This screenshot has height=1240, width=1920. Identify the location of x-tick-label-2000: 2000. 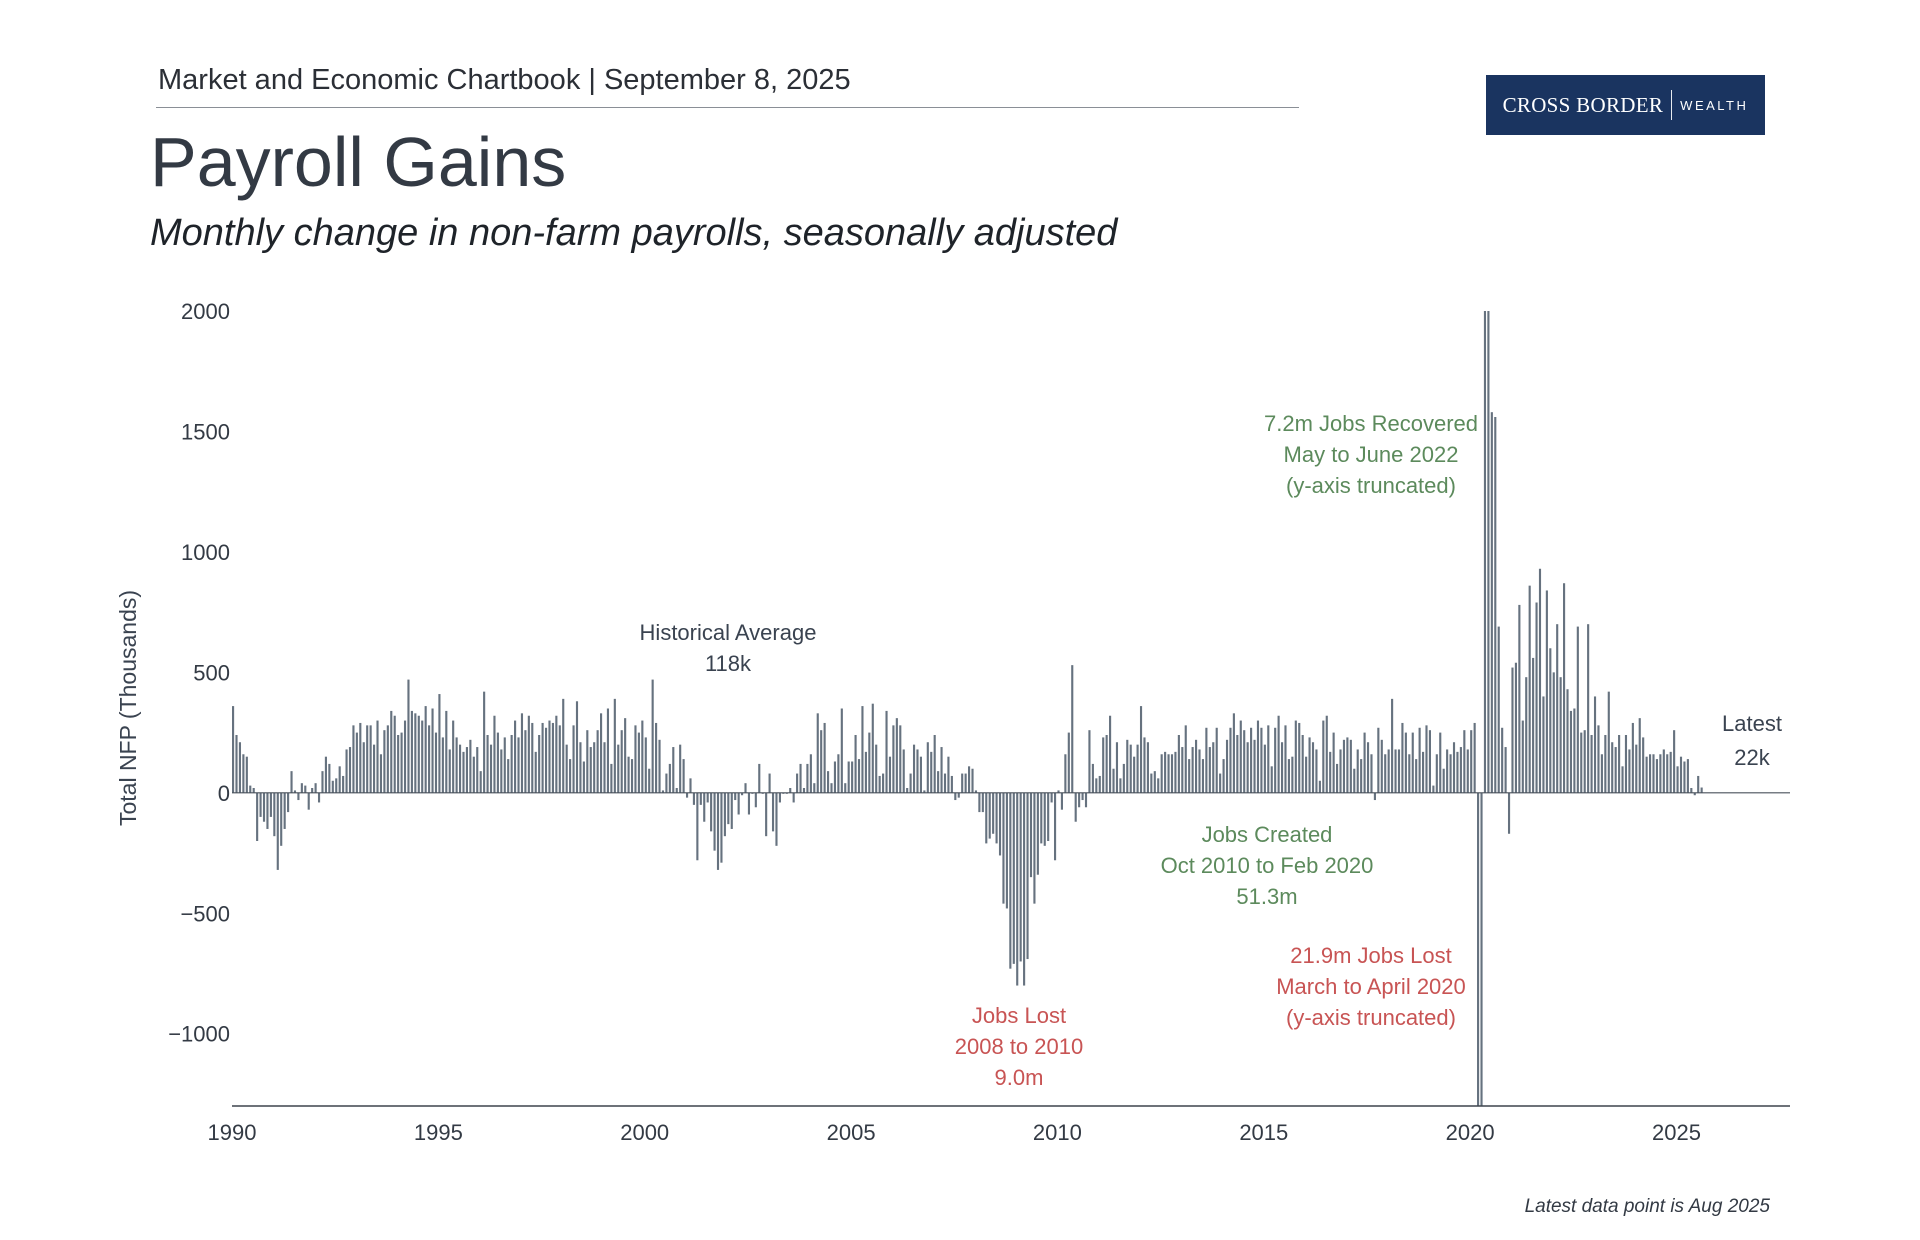
(644, 1132).